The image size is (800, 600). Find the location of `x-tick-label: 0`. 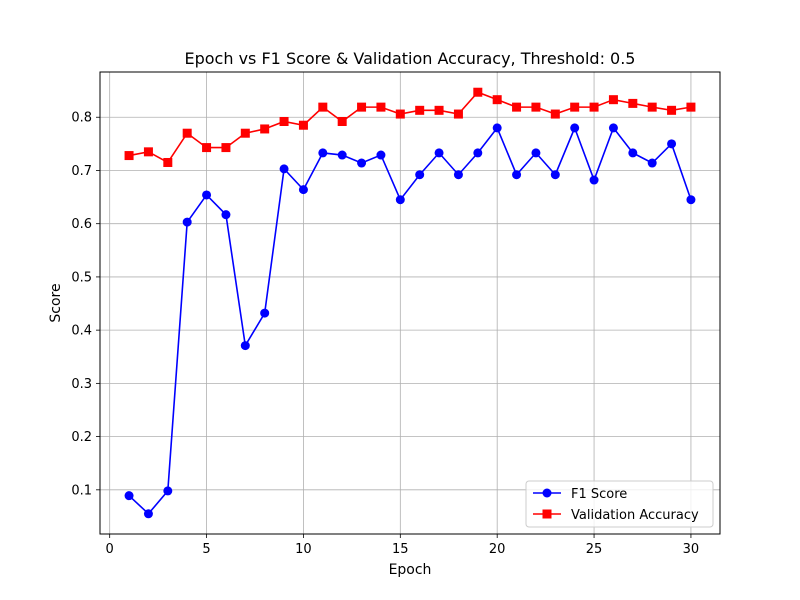

x-tick-label: 0 is located at coordinates (110, 549).